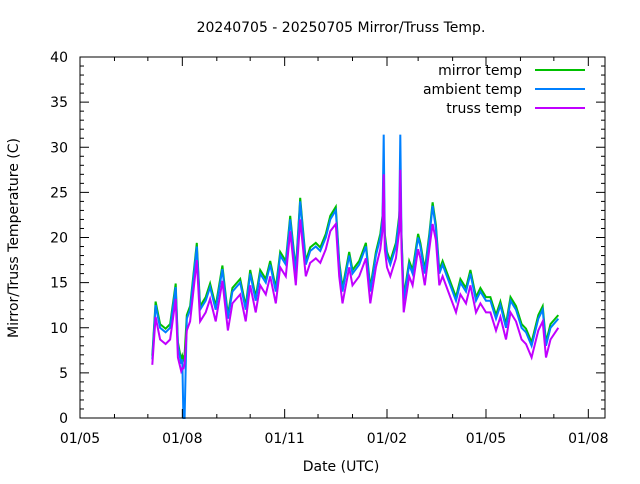 The image size is (640, 484). What do you see at coordinates (59, 239) in the screenshot?
I see `y-tick-label: 20` at bounding box center [59, 239].